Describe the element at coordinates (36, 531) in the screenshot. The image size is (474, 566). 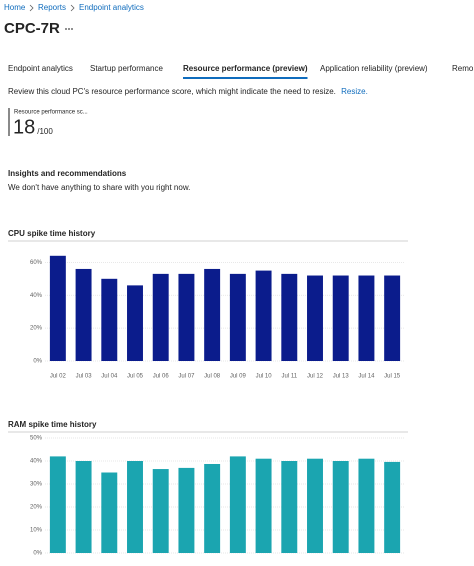
I see `y-tick-label: 10%` at that location.